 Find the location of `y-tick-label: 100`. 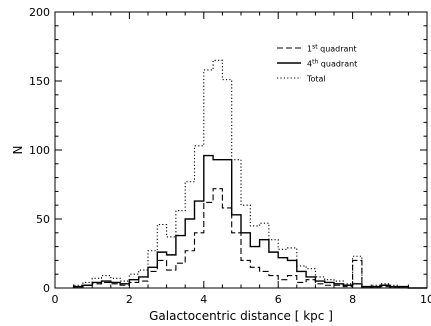

y-tick-label: 100 is located at coordinates (39, 150).